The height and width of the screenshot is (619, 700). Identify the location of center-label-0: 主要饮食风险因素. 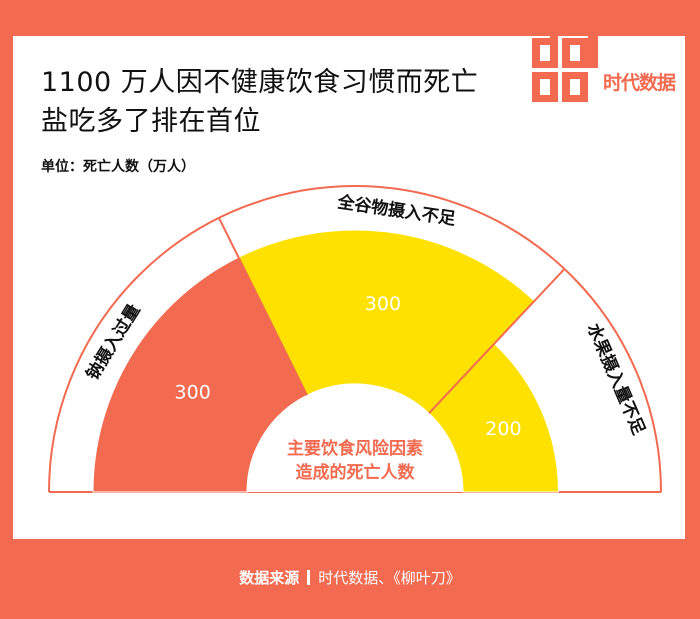
(355, 448).